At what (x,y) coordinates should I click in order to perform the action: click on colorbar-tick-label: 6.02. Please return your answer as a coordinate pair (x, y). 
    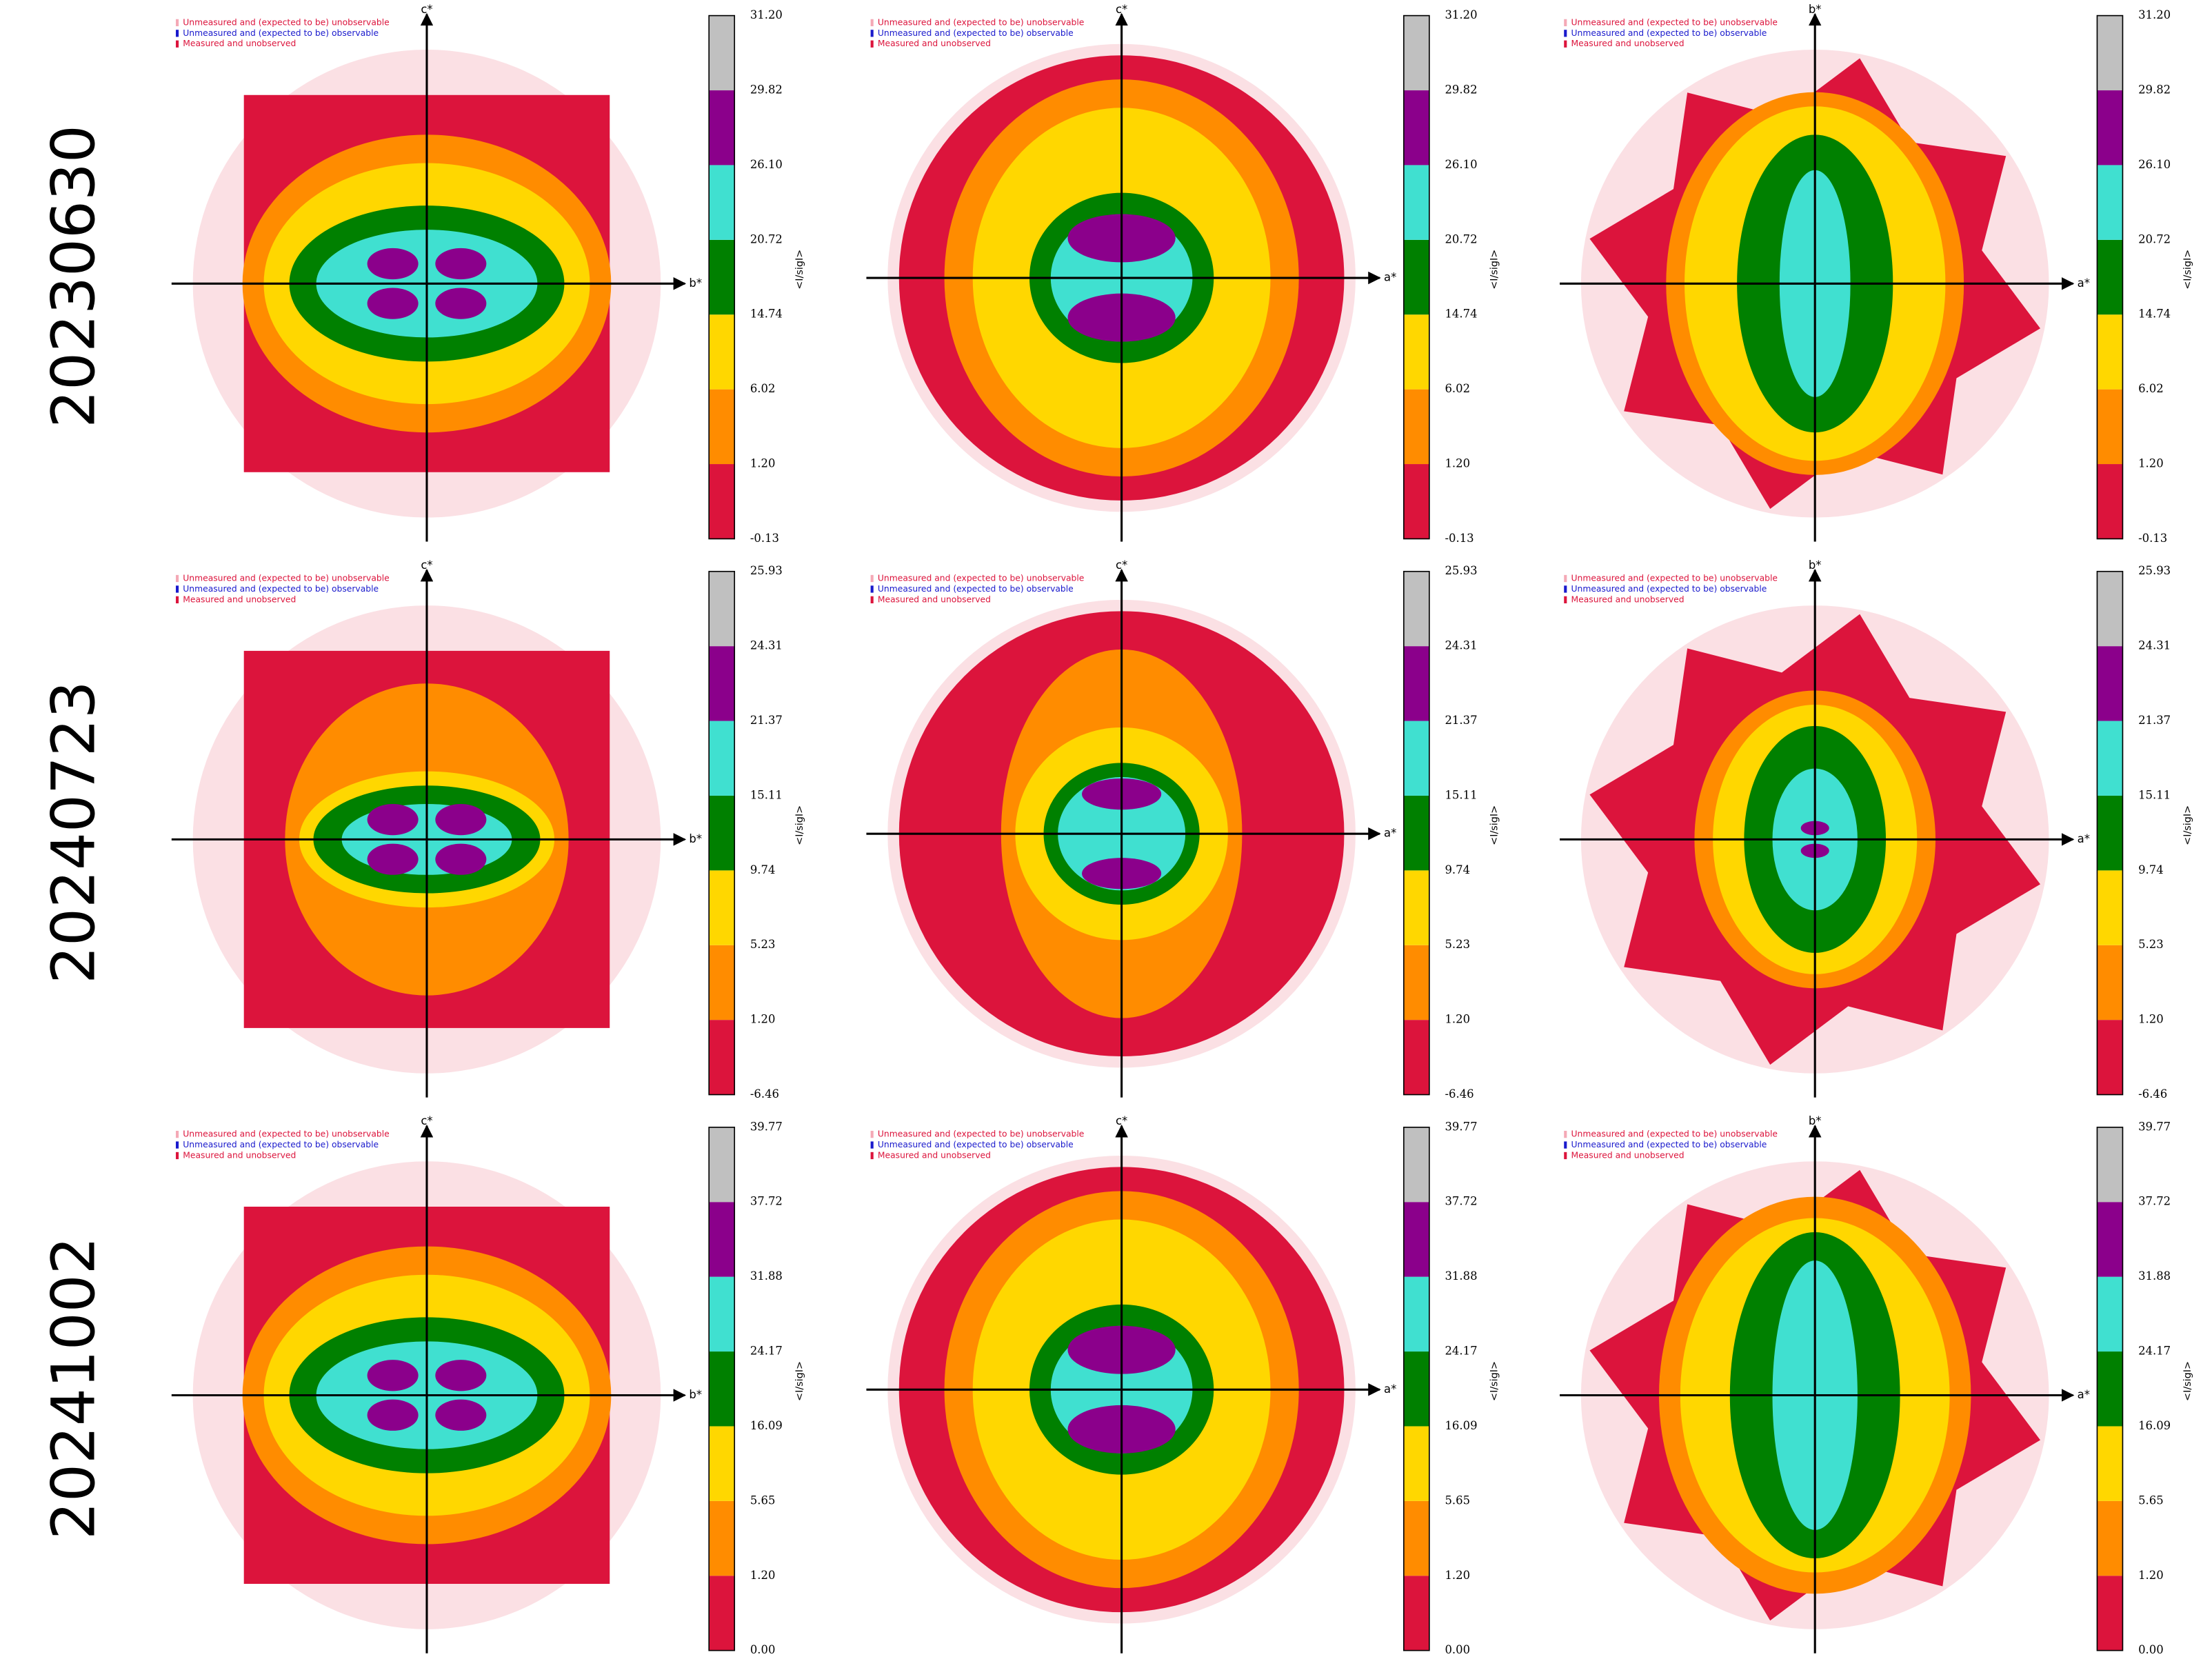
    Looking at the image, I should click on (2151, 388).